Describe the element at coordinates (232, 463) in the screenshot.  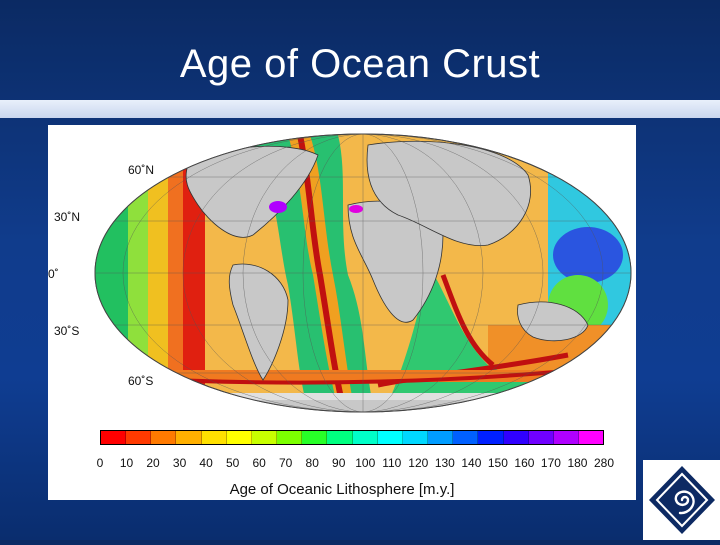
I see `colorbar-tick-label: 50` at that location.